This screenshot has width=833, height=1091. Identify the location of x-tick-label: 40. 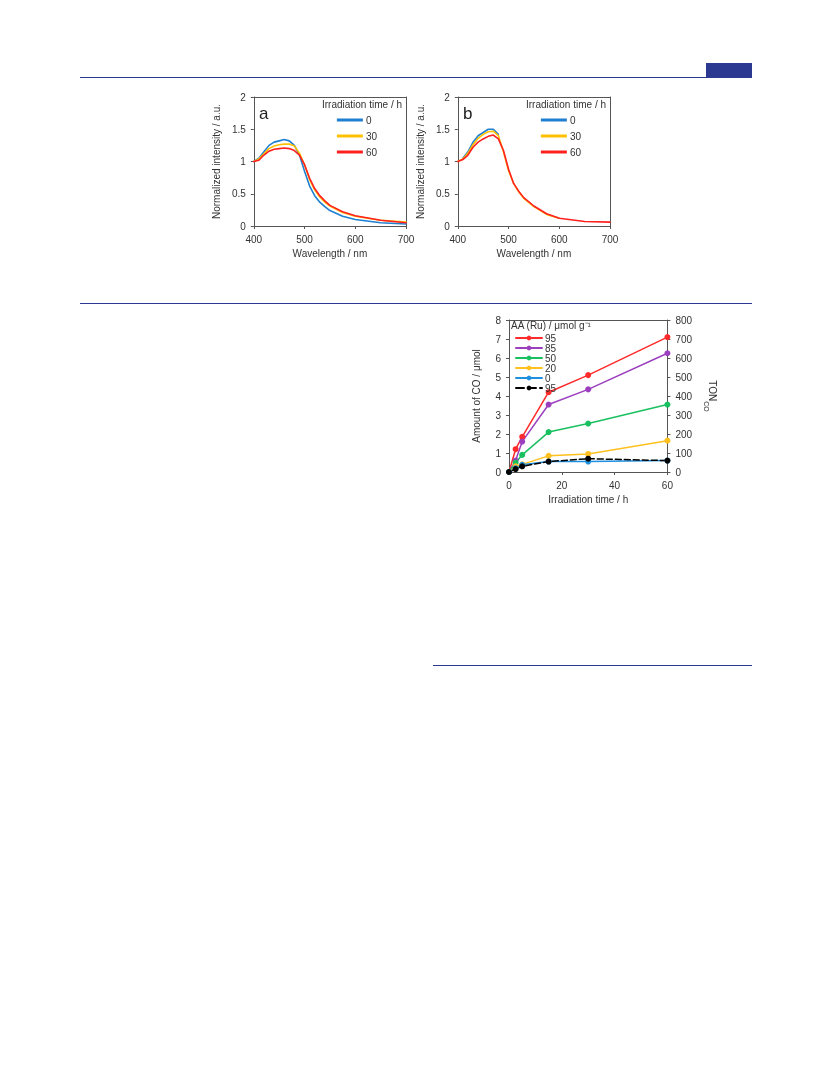
(615, 485).